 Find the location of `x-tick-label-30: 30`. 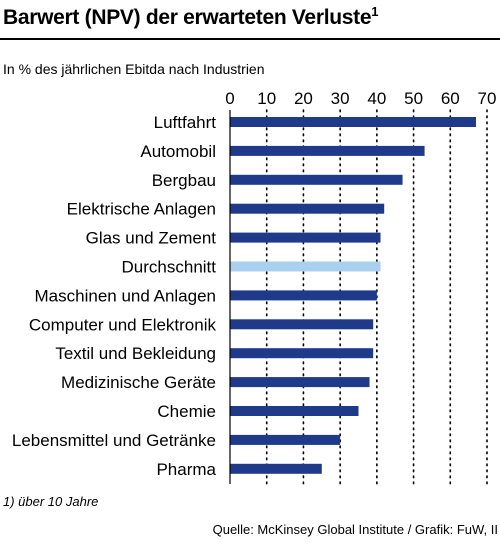

x-tick-label-30: 30 is located at coordinates (340, 98).